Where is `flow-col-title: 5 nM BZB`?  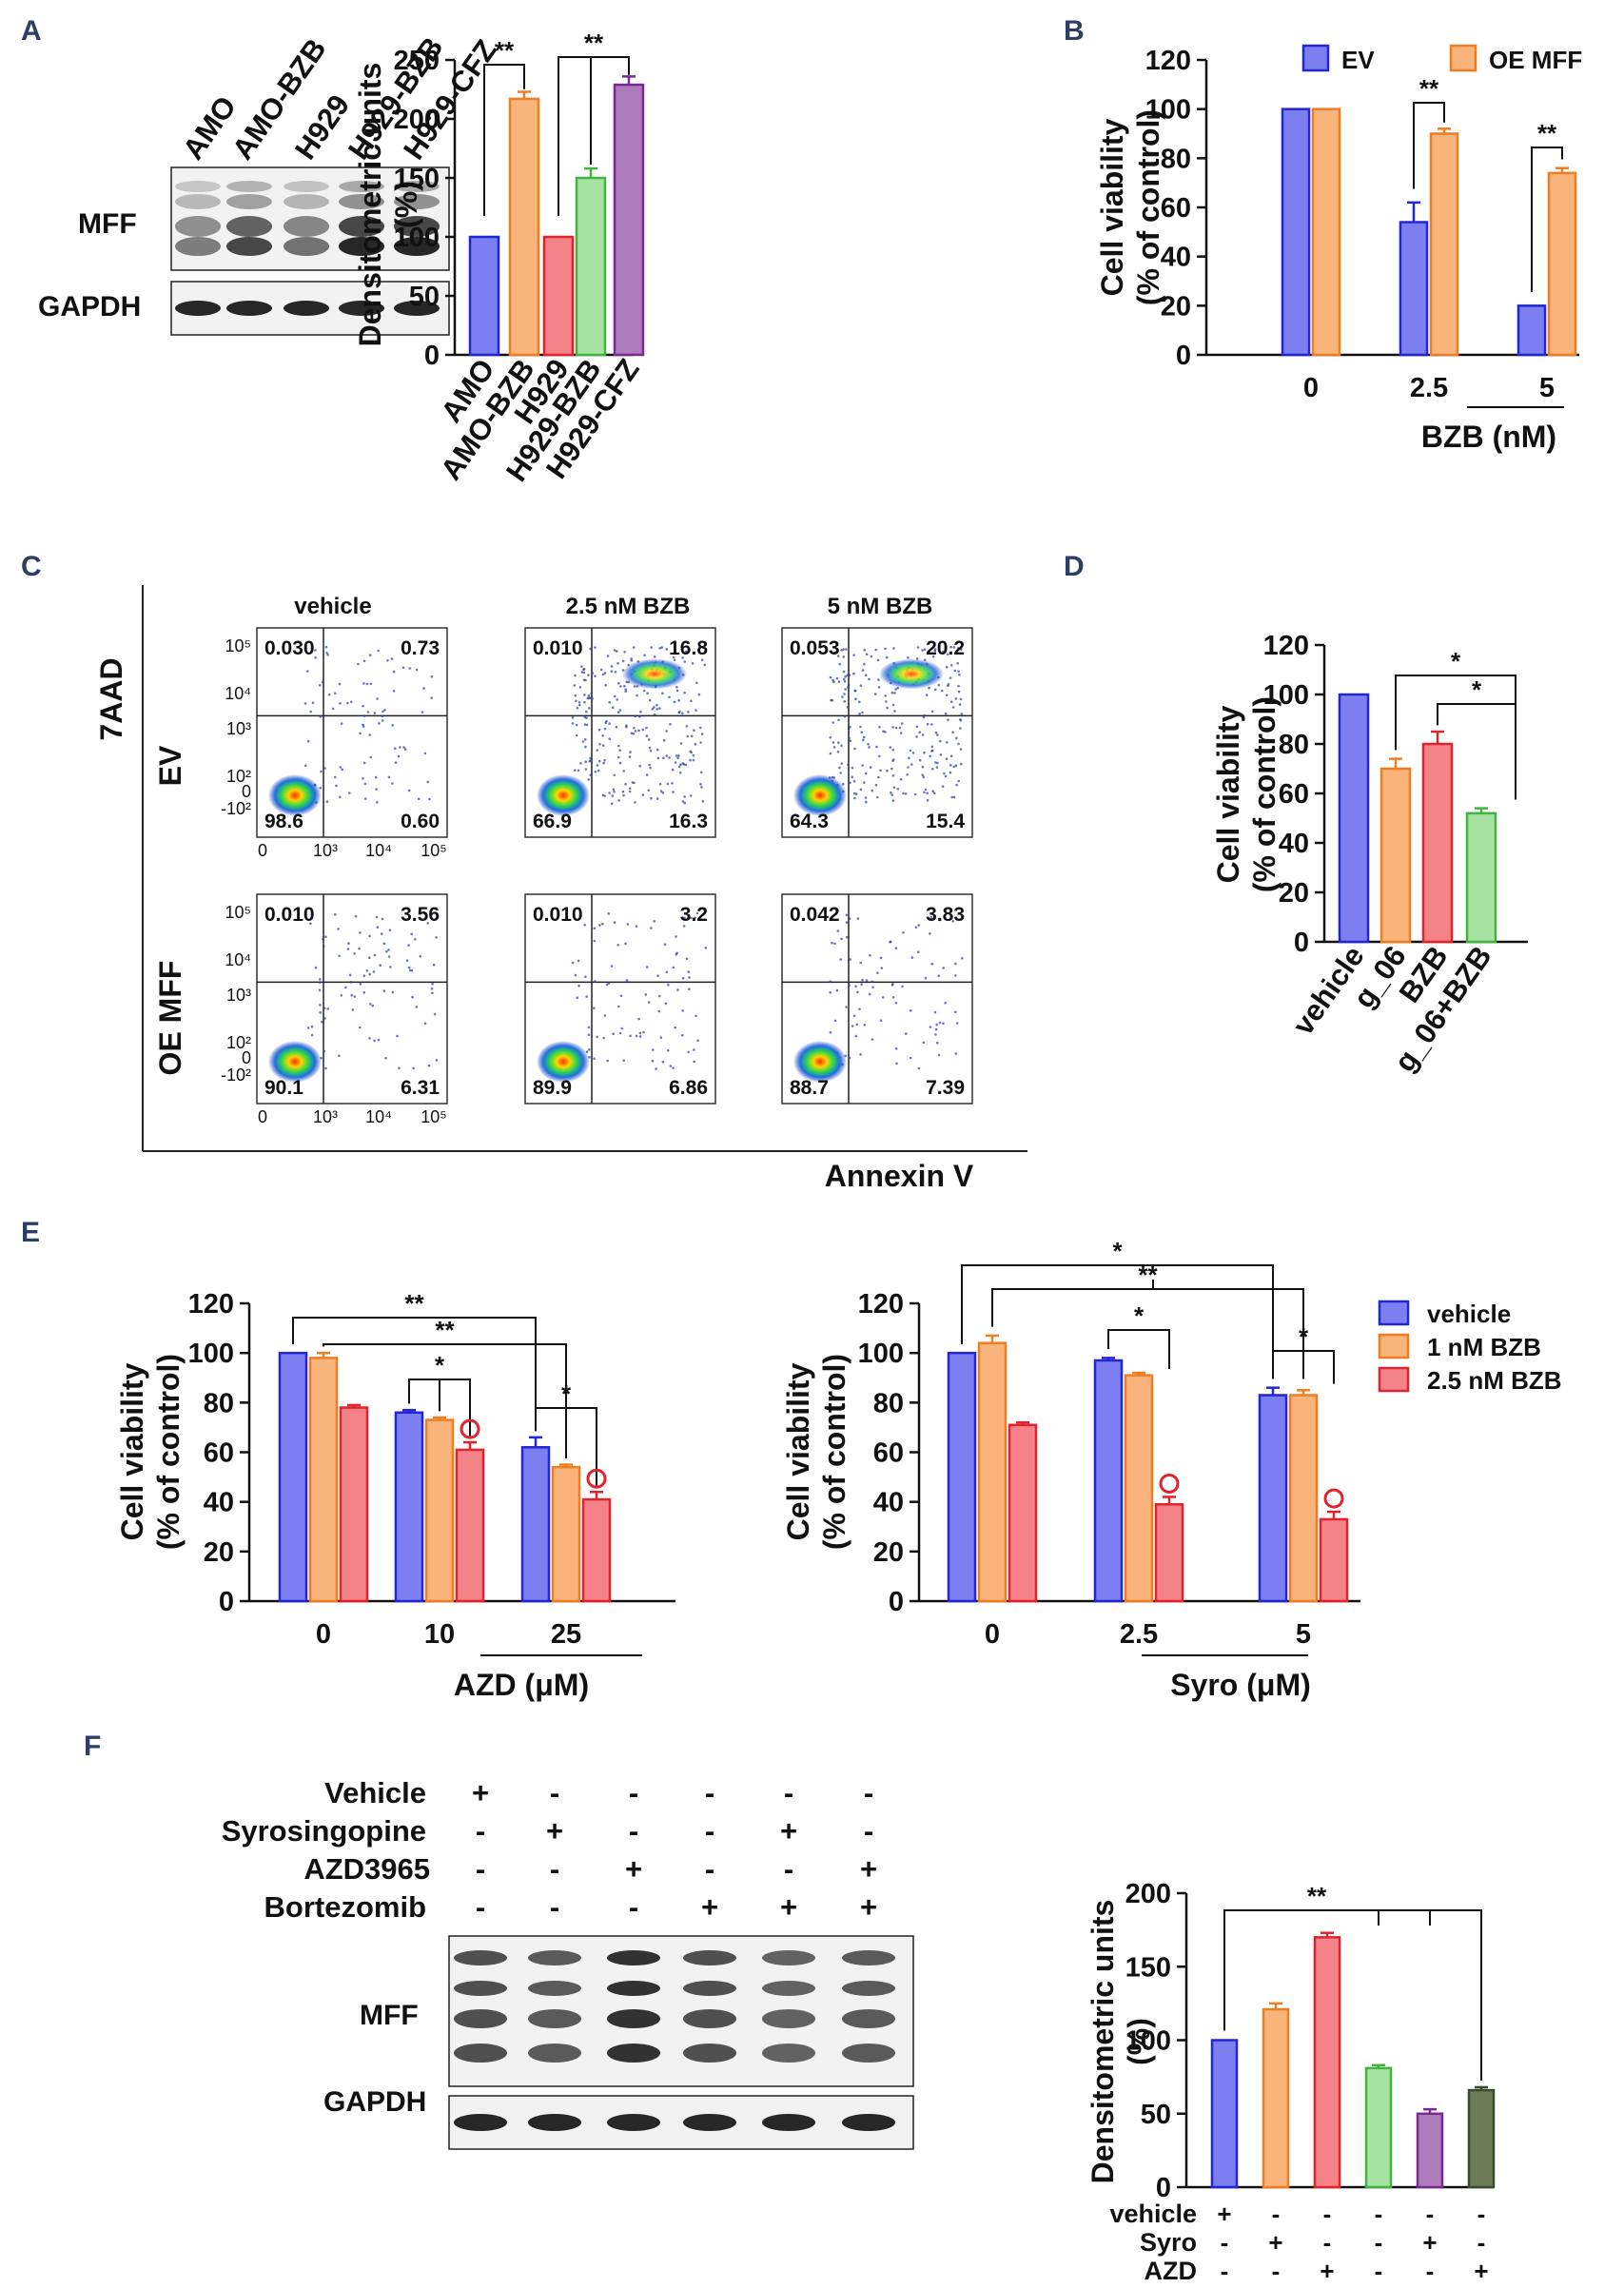
flow-col-title: 5 nM BZB is located at coordinates (880, 606).